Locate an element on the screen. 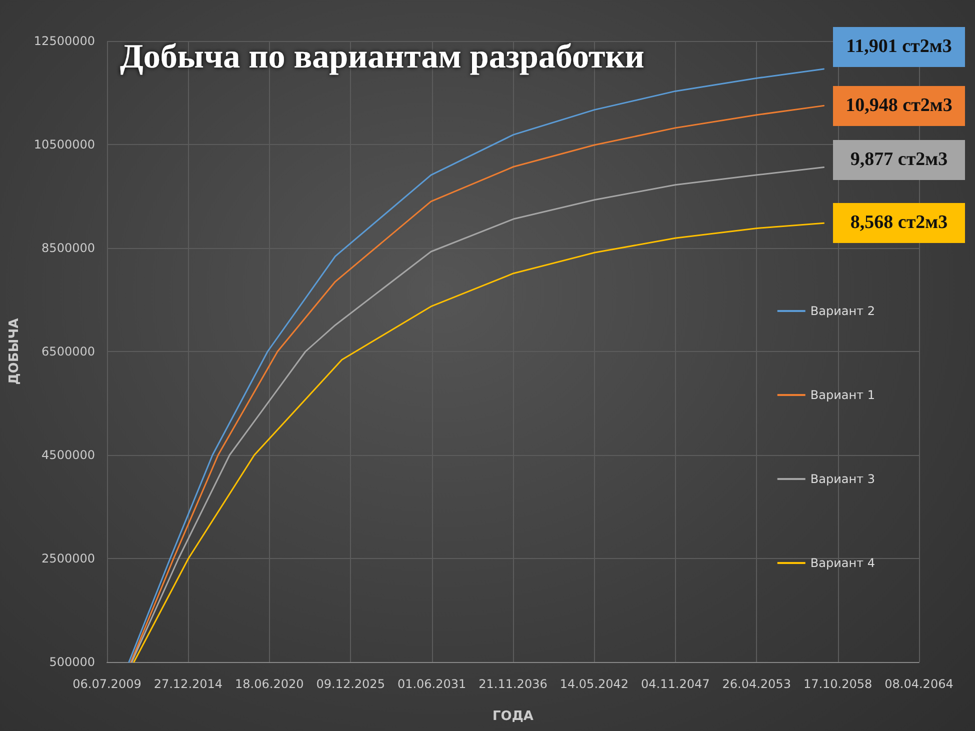  x-tick-label: 18.06.2020 is located at coordinates (269, 684).